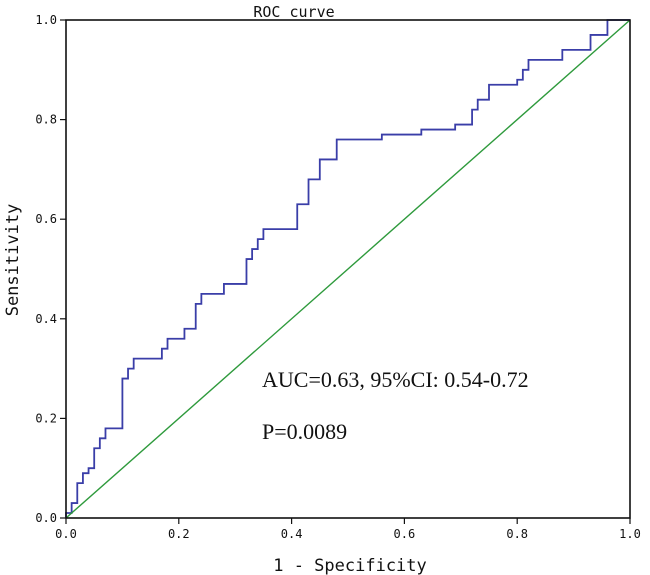  I want to click on y-tick-label: 0.2, so click(46, 418).